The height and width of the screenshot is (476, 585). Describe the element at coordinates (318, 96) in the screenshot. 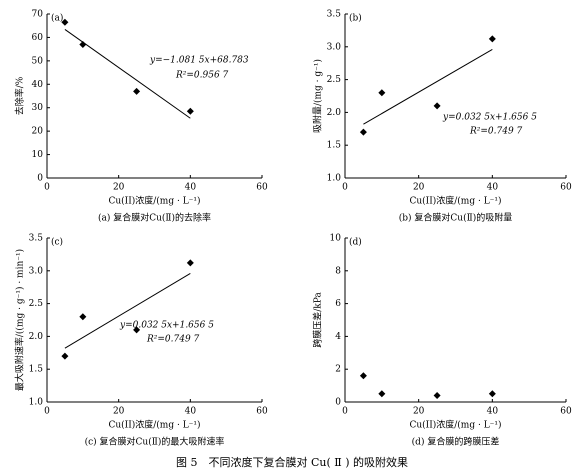

I see `y-axis-label: 吸附量/(mg · g⁻¹)` at that location.